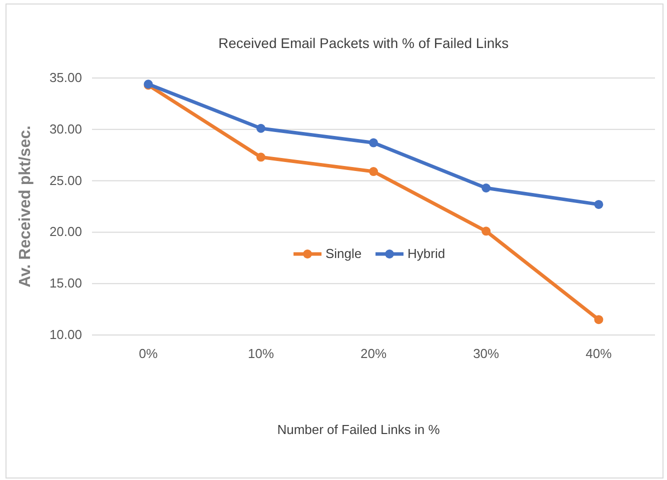 This screenshot has width=667, height=480. What do you see at coordinates (427, 253) in the screenshot?
I see `legend-label: Hybrid` at bounding box center [427, 253].